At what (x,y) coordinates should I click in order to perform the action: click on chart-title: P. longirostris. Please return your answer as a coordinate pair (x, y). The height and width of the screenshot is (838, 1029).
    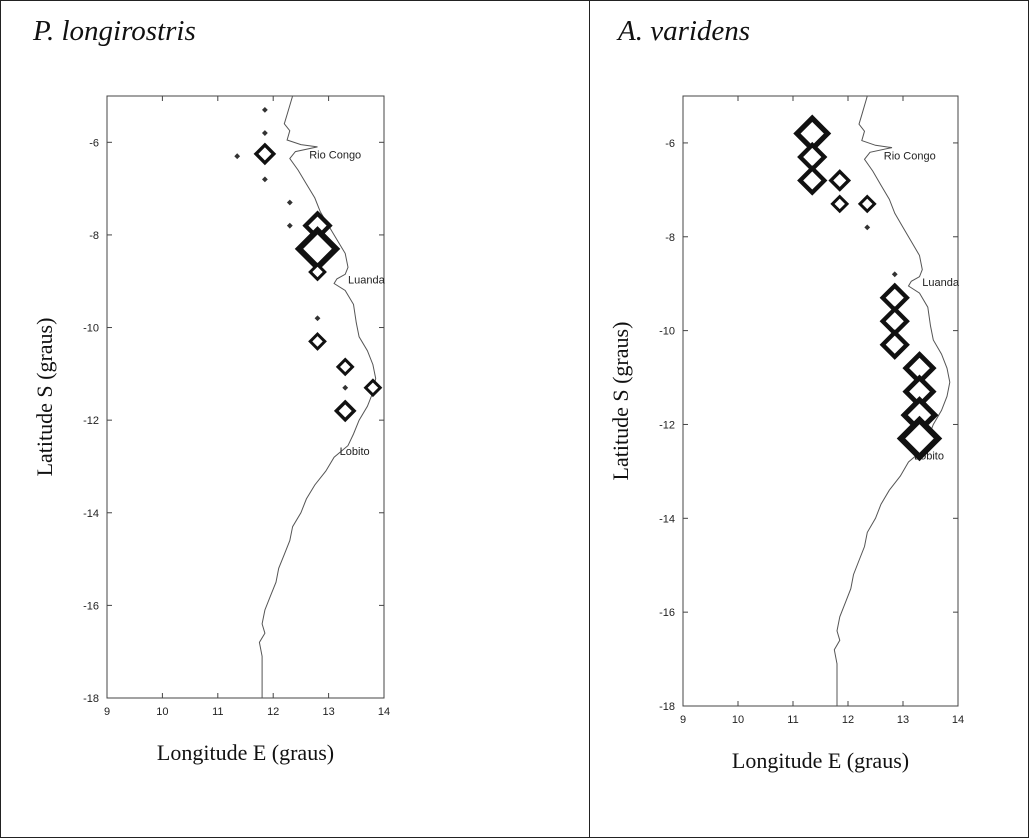
    Looking at the image, I should click on (114, 31).